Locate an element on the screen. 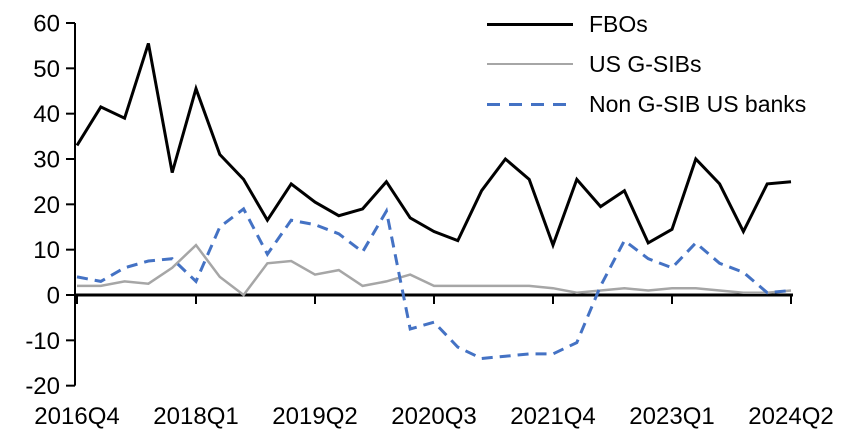 This screenshot has width=852, height=447. legend-line-sample-us-gsibs is located at coordinates (530, 64).